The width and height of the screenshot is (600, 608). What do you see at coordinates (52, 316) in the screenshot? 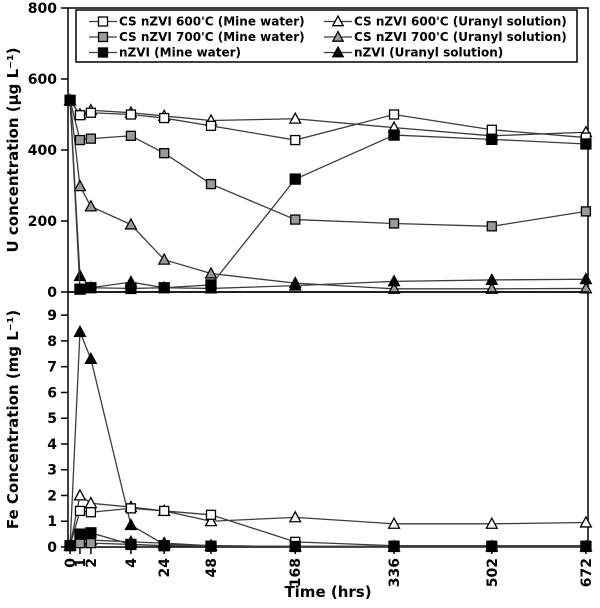
I see `y-tick-label: 9` at bounding box center [52, 316].